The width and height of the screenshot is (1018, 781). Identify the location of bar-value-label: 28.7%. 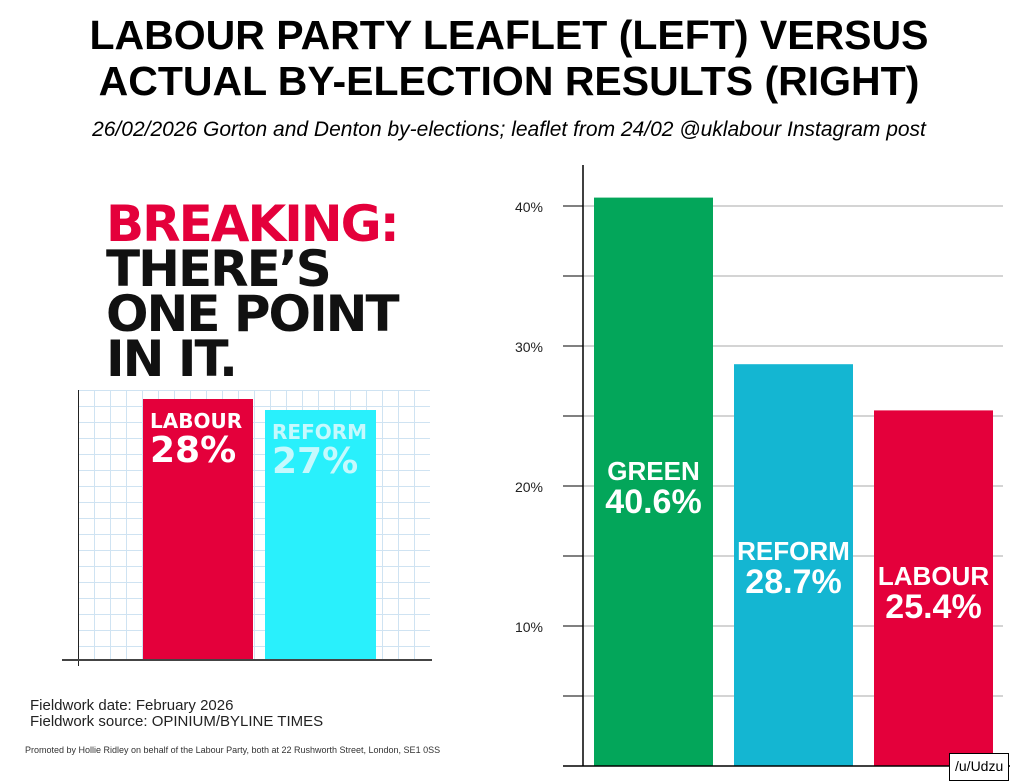
(793, 582).